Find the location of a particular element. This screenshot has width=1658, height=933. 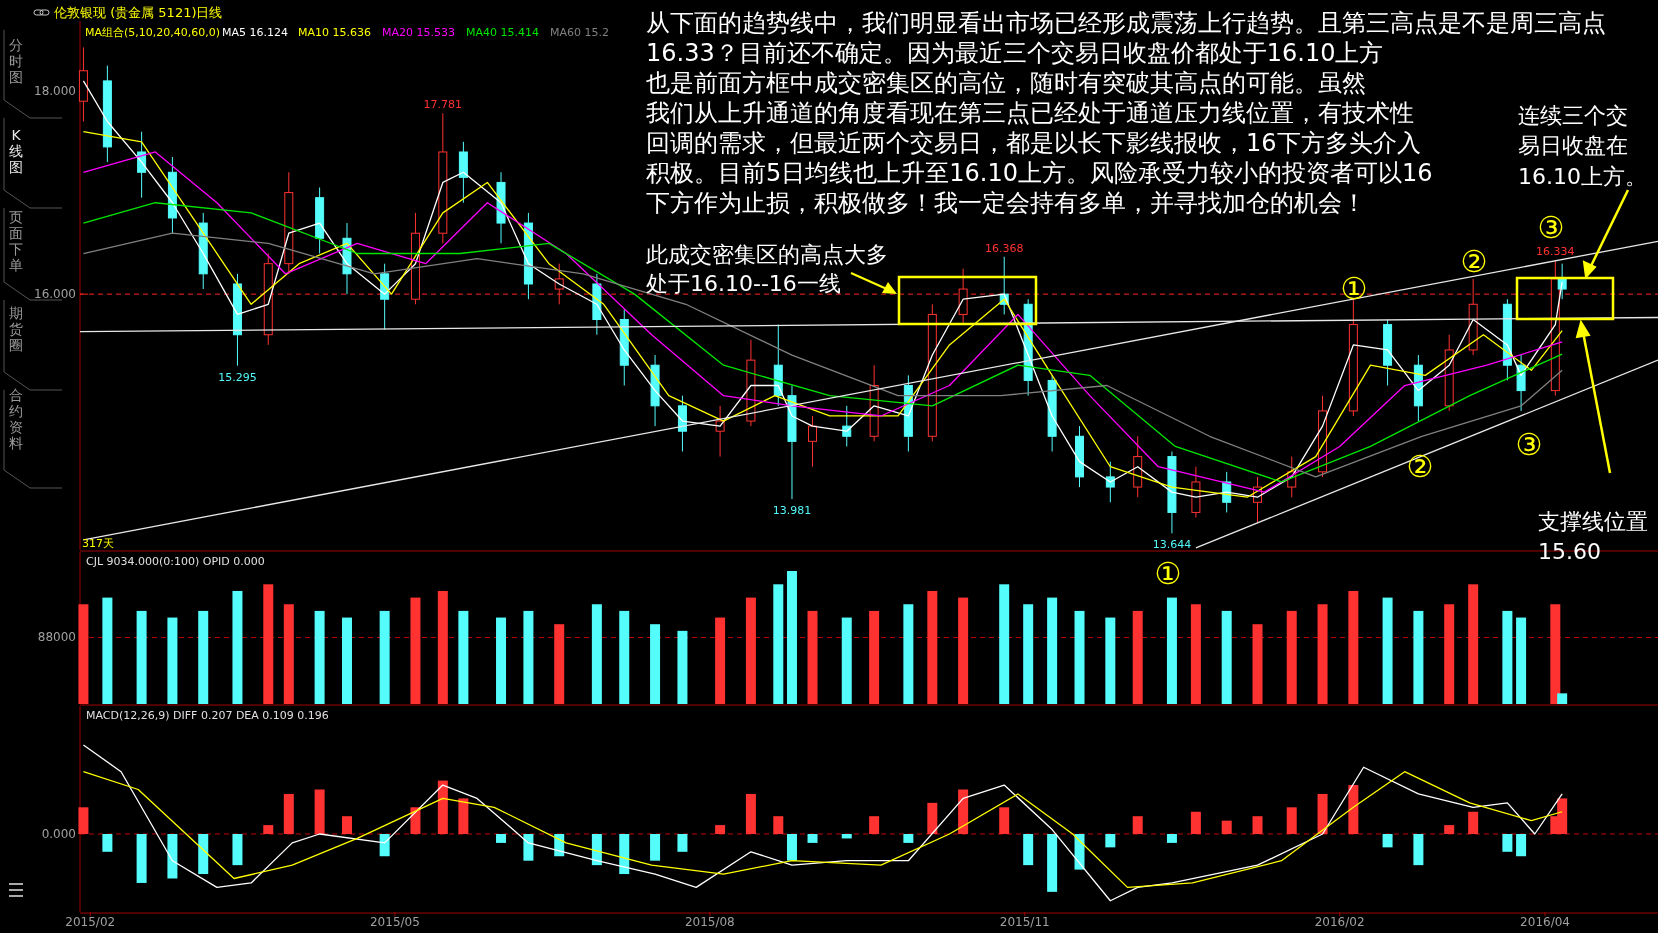

annotation: MA10 15.636 is located at coordinates (334, 32).